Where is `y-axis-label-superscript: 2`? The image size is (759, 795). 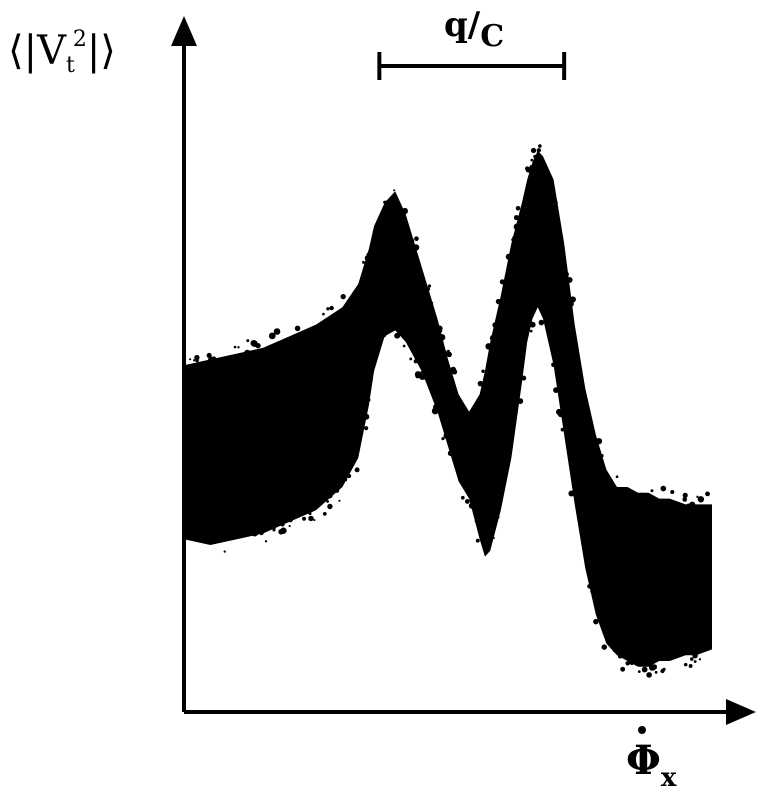
y-axis-label-superscript: 2 is located at coordinates (80, 39).